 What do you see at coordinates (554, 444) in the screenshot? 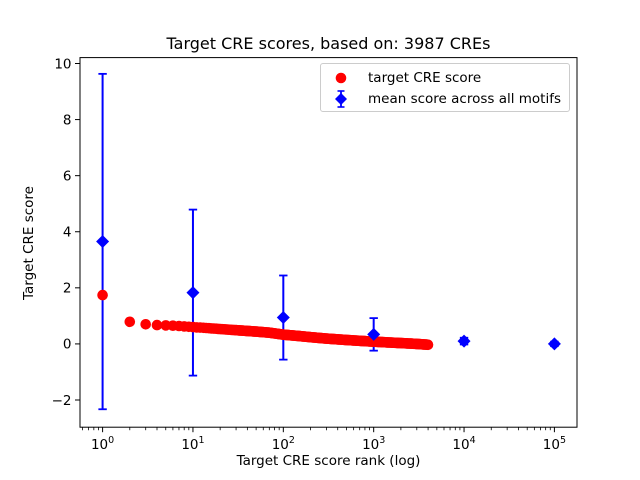
I see `svg-text: 10⁵` at bounding box center [554, 444].